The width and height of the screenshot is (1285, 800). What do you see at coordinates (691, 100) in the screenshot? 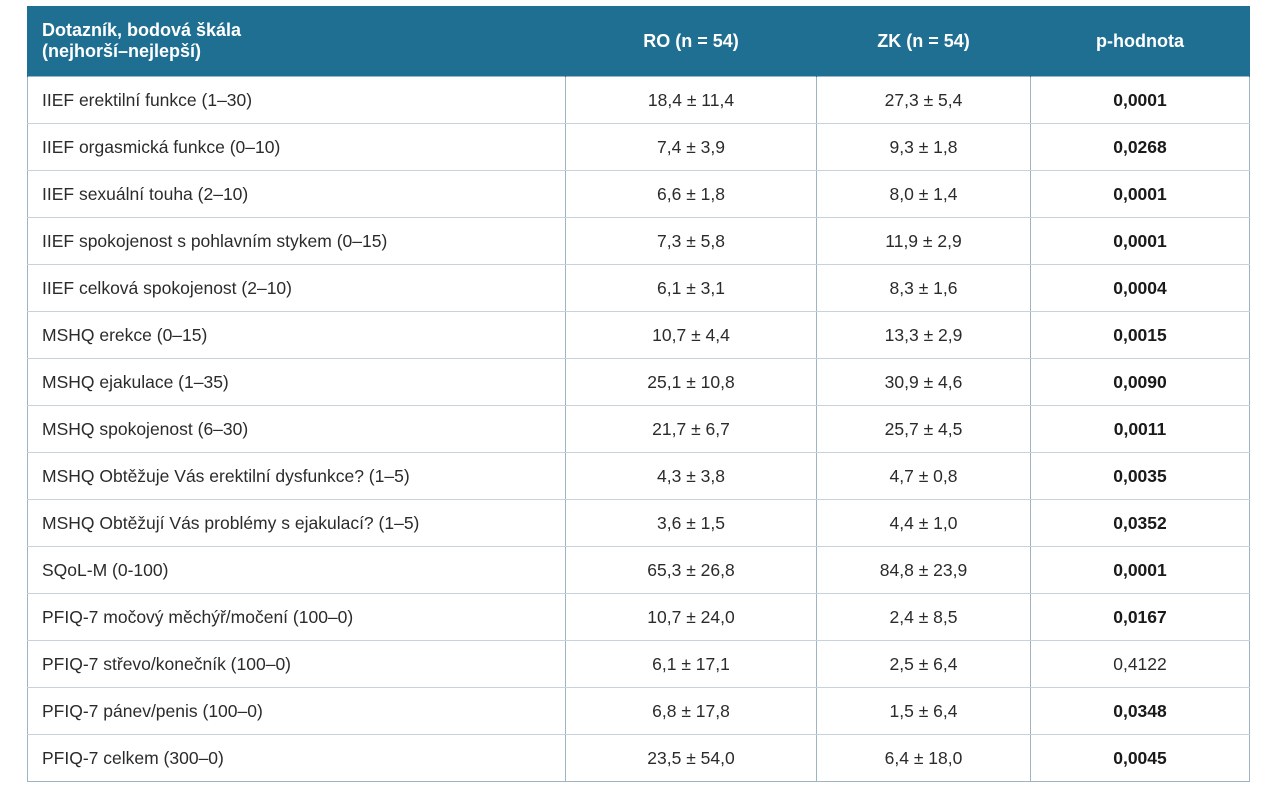
I see `cell-ro: 18,4 ± 11,4` at bounding box center [691, 100].